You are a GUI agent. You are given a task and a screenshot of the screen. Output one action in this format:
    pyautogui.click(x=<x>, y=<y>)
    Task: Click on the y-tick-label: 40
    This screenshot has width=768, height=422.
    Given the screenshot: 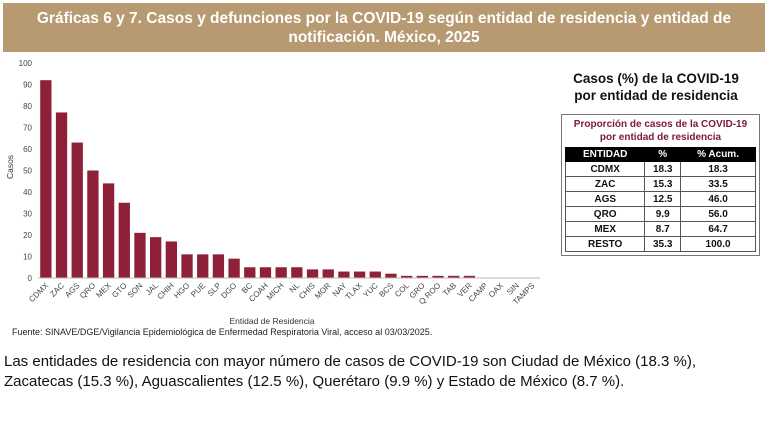 What is the action you would take?
    pyautogui.click(x=27, y=192)
    